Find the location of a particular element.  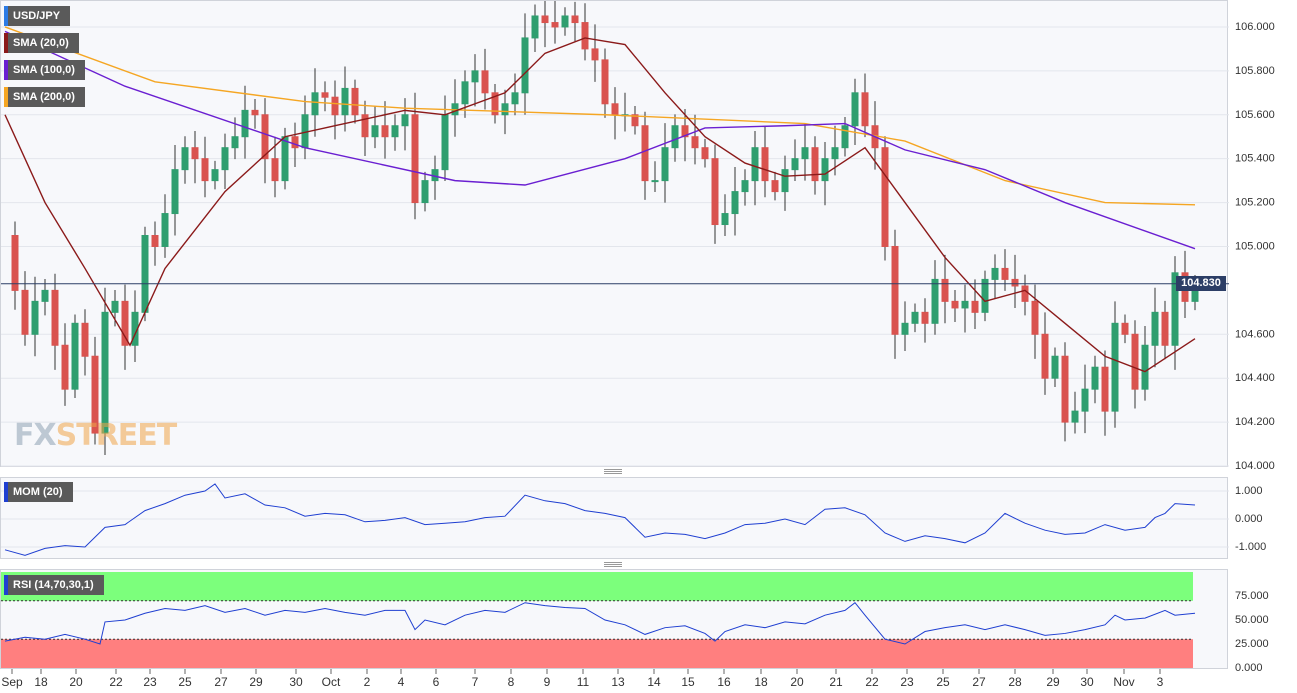

rsi-panel is located at coordinates (614, 619).